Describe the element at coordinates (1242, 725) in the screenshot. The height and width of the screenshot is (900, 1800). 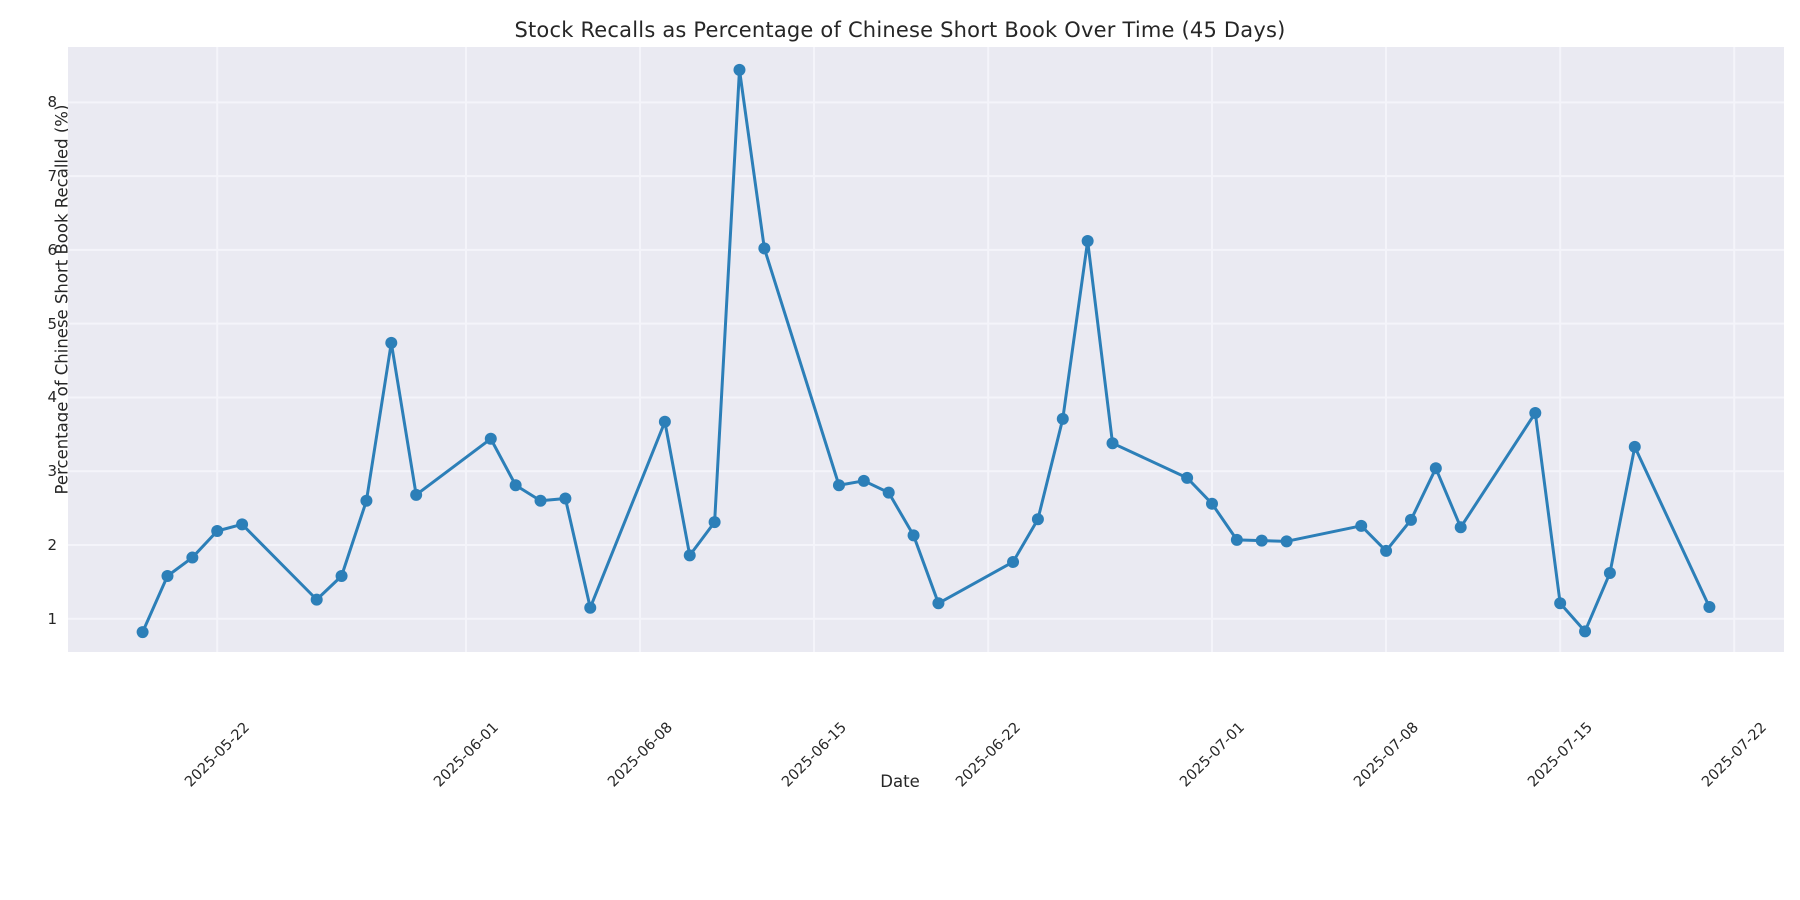
I see `x-tick-label: 2025-07-01` at that location.